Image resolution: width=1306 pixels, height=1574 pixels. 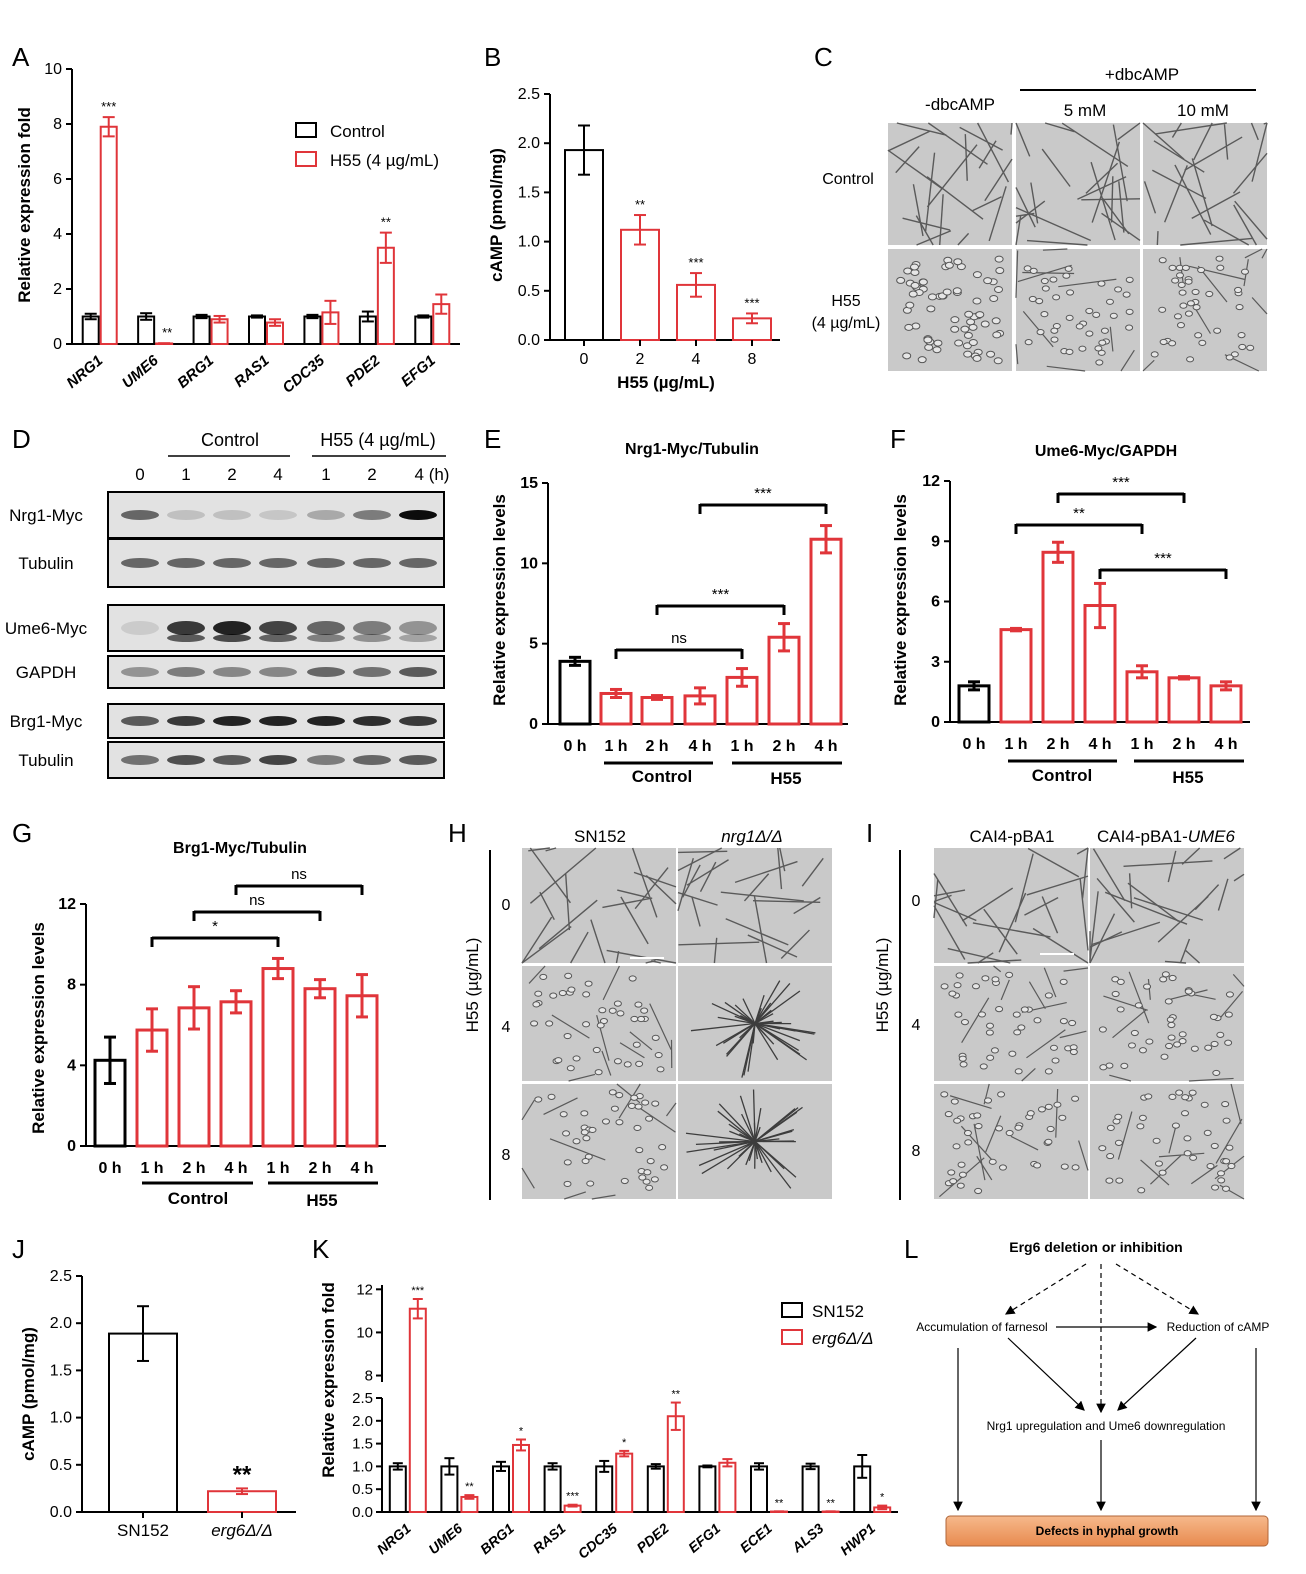 What do you see at coordinates (362, 1512) in the screenshot?
I see `k-ytick-label: 0.0` at bounding box center [362, 1512].